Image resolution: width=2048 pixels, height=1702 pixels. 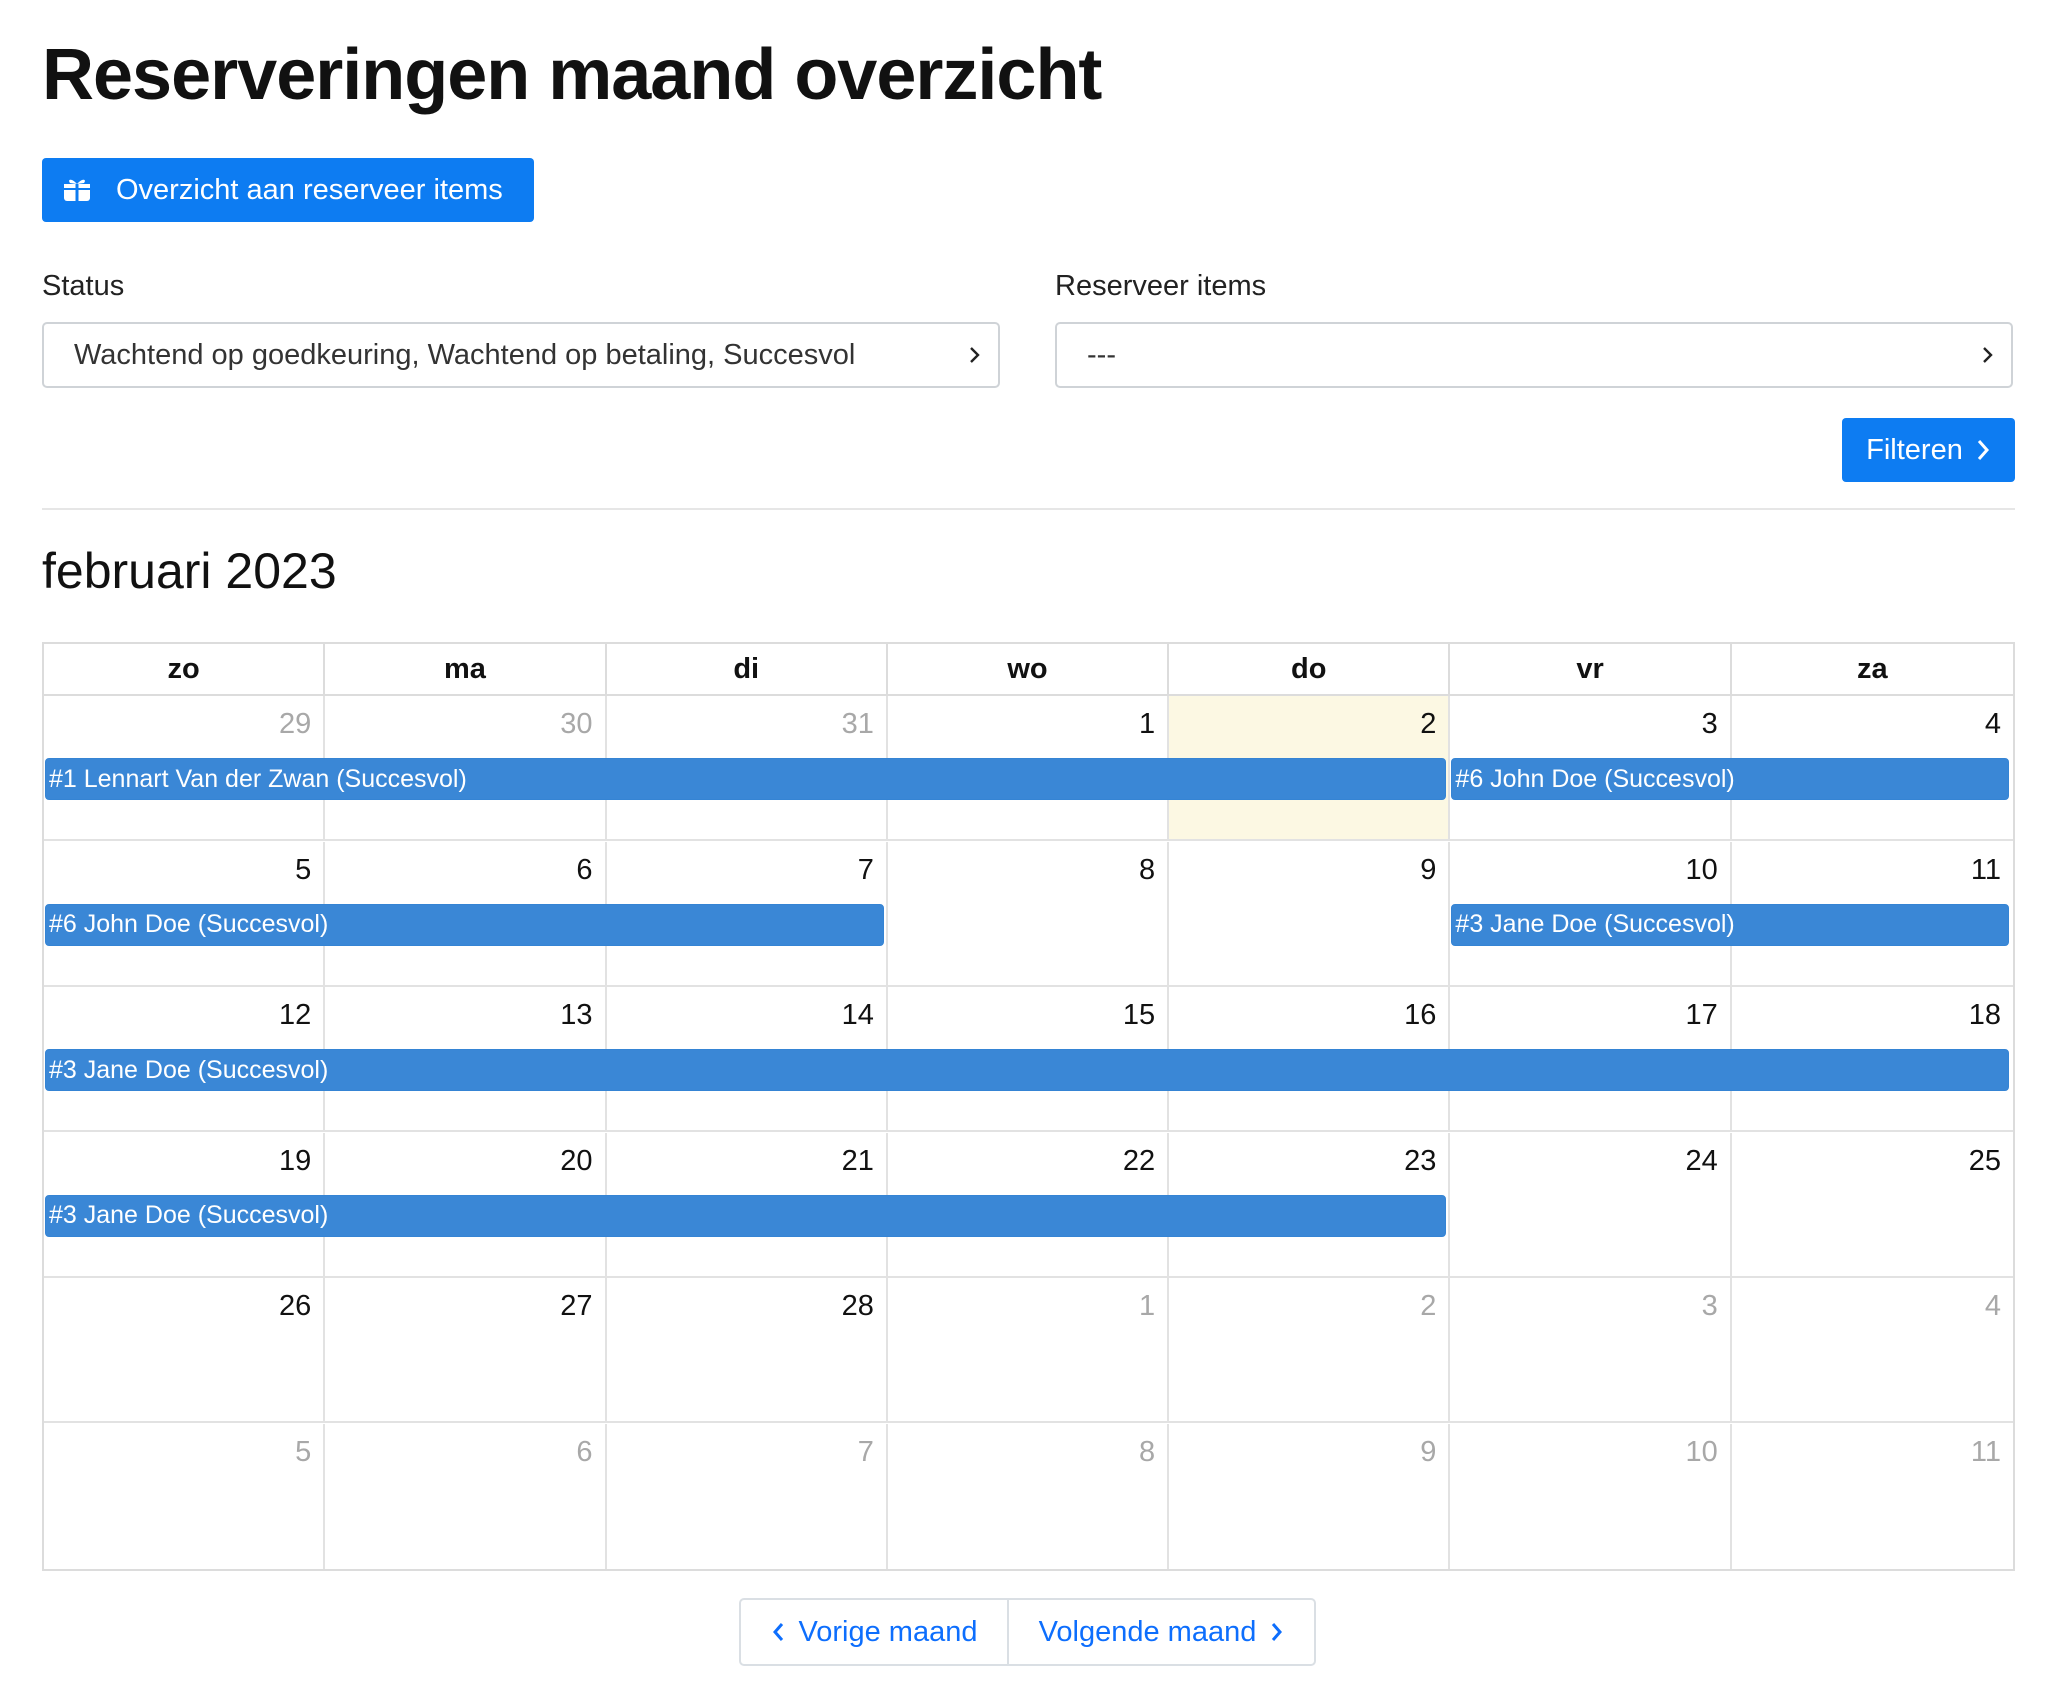 I want to click on reserve-items-select: ---, so click(x=1534, y=355).